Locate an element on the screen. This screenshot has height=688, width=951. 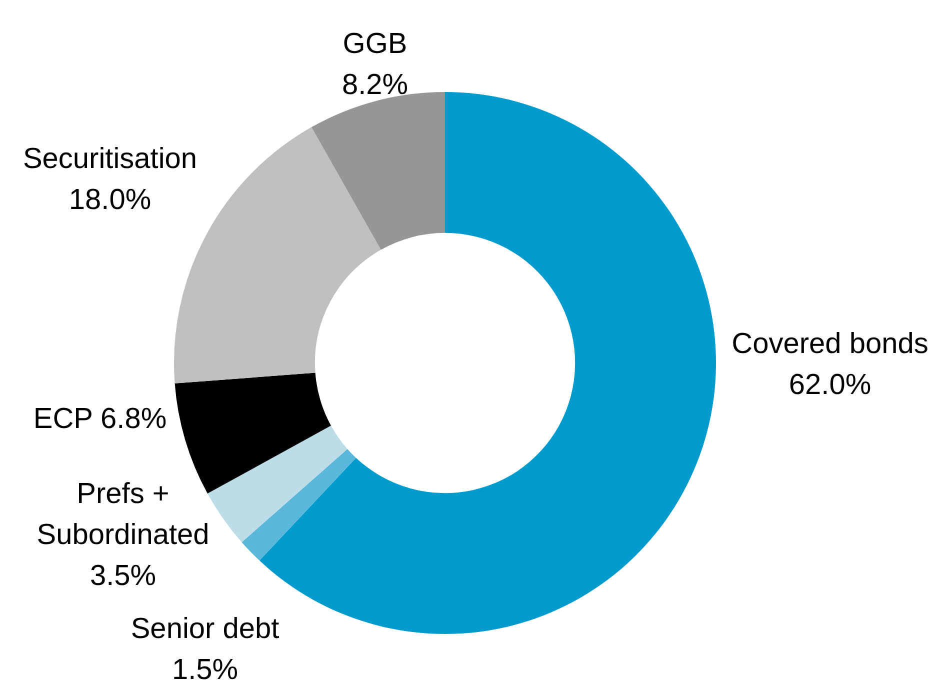
slice-label: ECP 6.8% is located at coordinates (100, 419).